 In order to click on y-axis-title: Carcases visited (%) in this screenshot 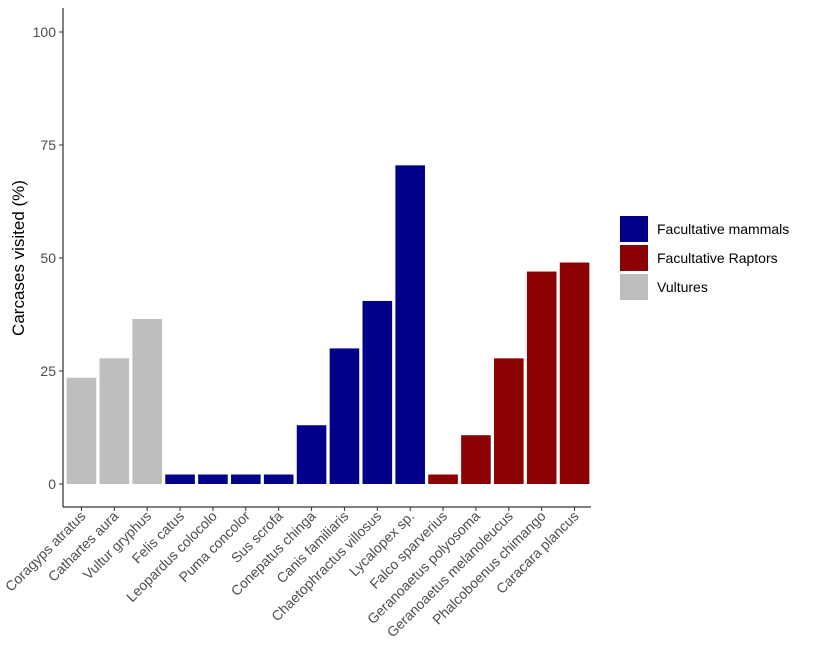, I will do `click(18, 258)`.